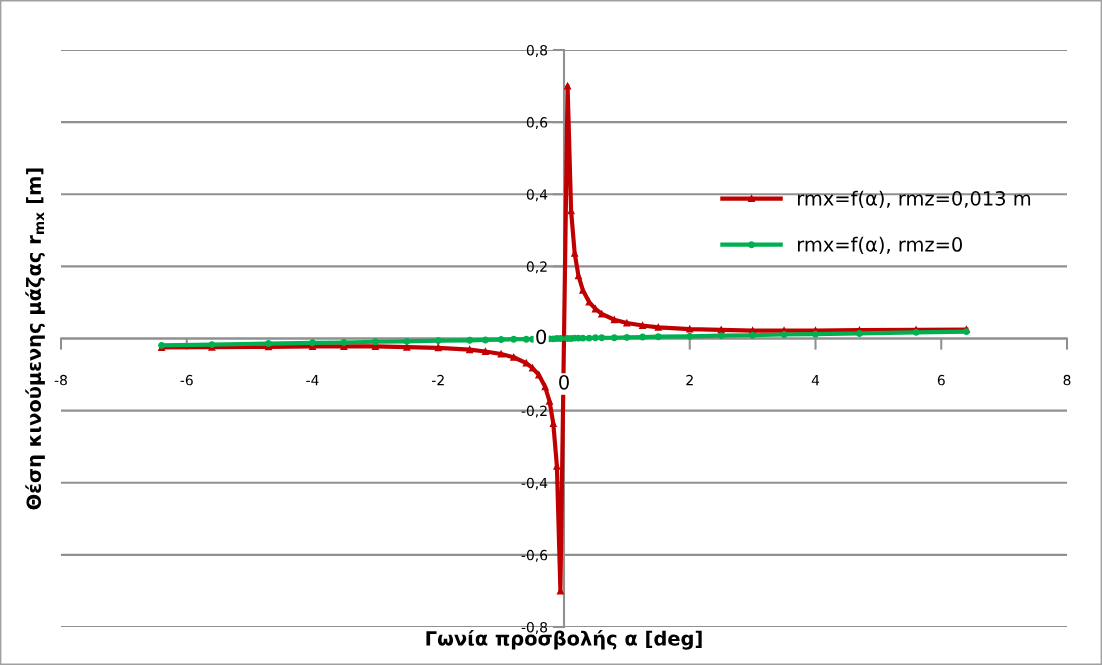  Describe the element at coordinates (541, 337) in the screenshot. I see `y-tick-label: 0` at that location.